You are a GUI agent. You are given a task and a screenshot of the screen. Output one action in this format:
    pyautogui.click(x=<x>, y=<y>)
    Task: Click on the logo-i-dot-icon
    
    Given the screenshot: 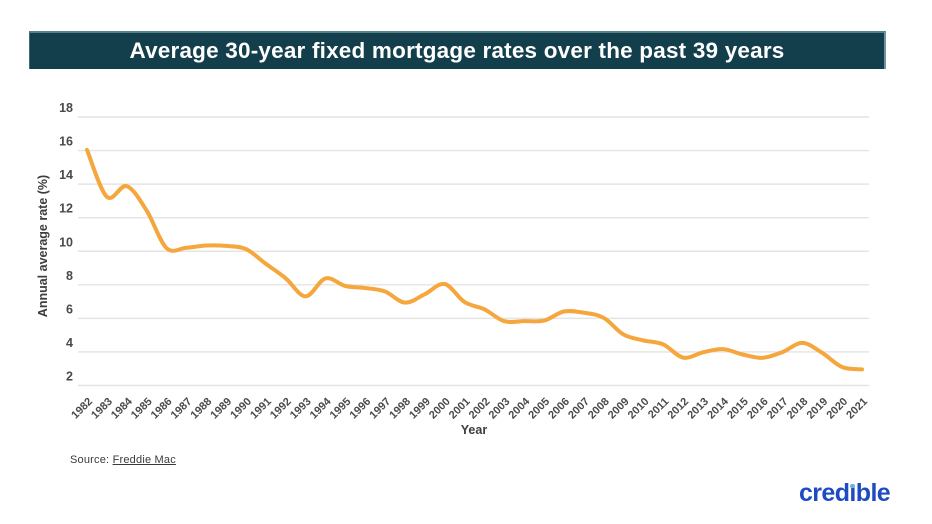 What is the action you would take?
    pyautogui.click(x=852, y=486)
    